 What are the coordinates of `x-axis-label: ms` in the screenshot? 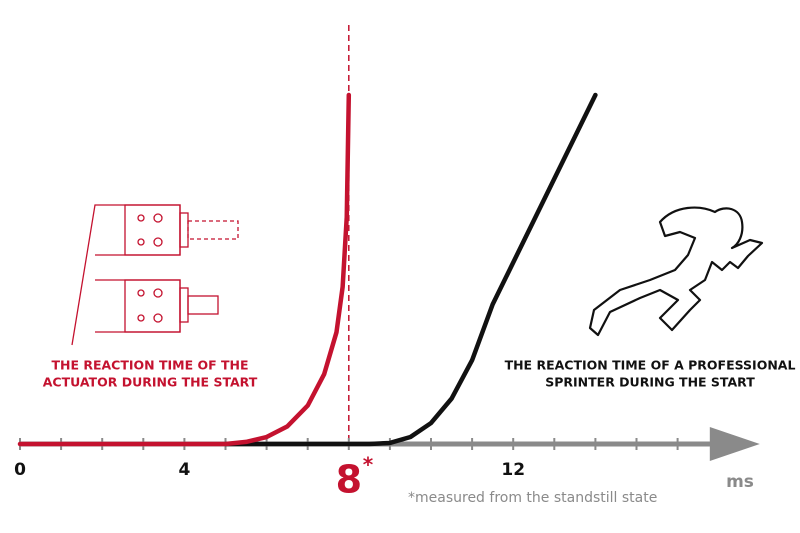 It's located at (740, 482).